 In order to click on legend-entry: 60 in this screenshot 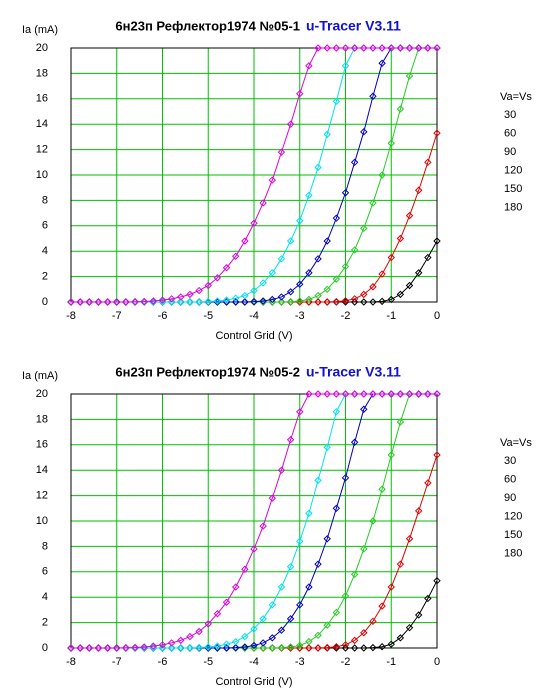, I will do `click(510, 479)`.